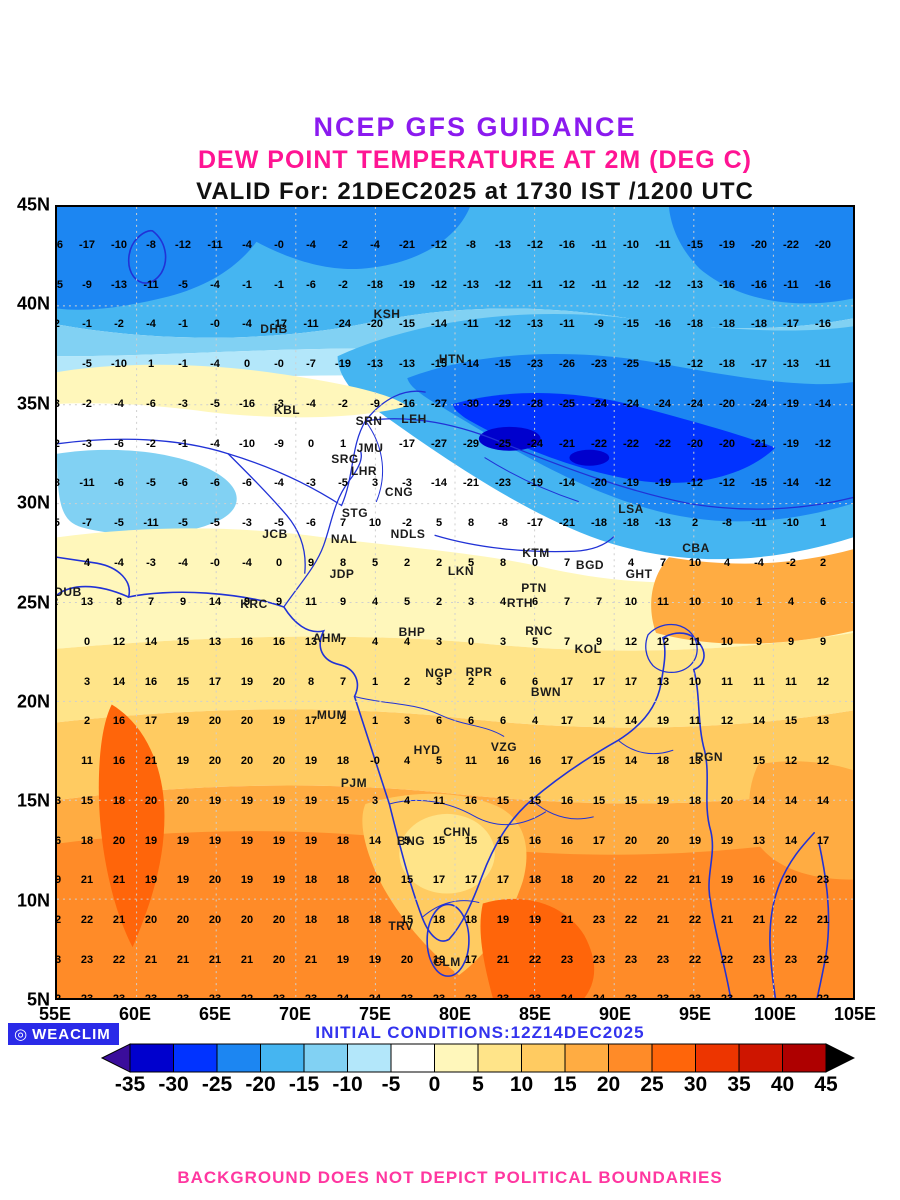 Image resolution: width=900 pixels, height=1200 pixels. What do you see at coordinates (503, 642) in the screenshot?
I see `grid-value: 3` at bounding box center [503, 642].